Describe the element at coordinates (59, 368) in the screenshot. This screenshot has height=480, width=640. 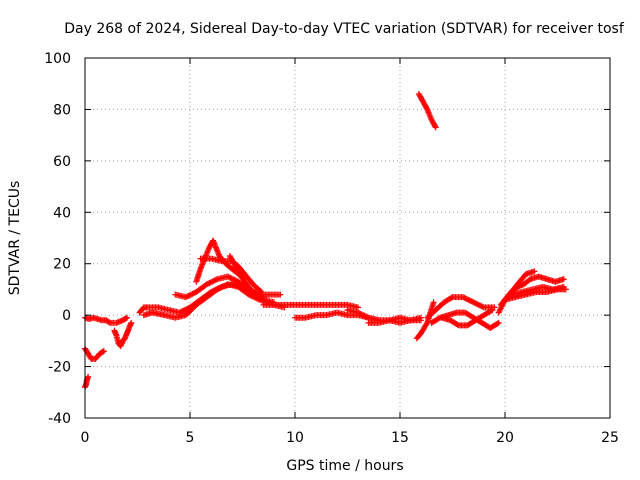
I see `y-tick-label: -20` at that location.